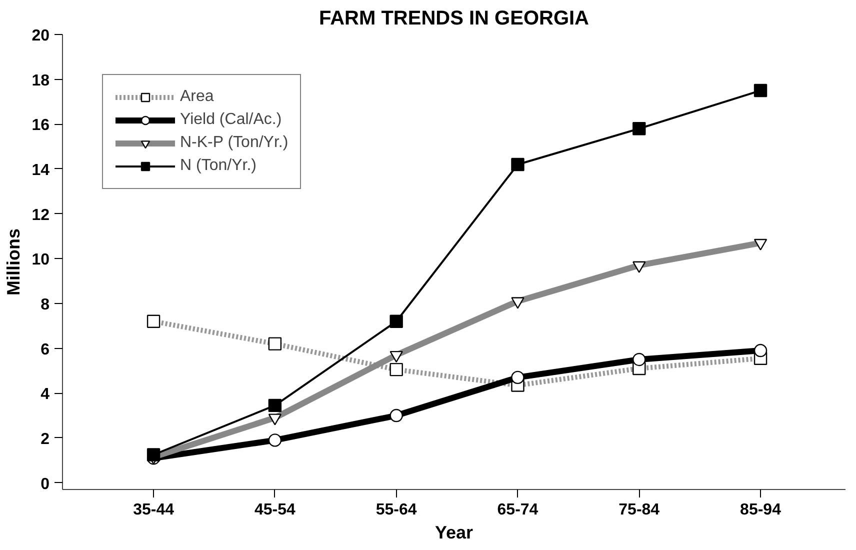 This screenshot has height=550, width=856. What do you see at coordinates (45, 349) in the screenshot?
I see `y-tick-label: 6` at bounding box center [45, 349].